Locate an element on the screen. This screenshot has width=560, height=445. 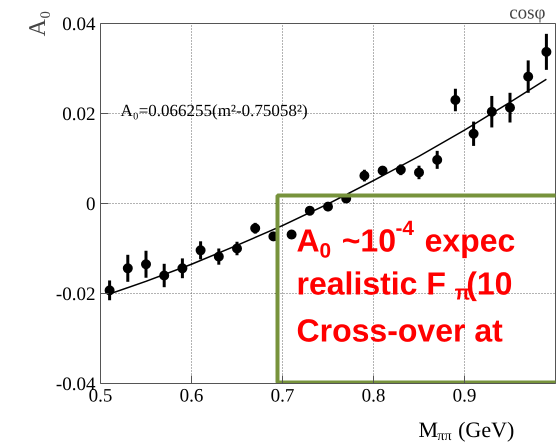
x-tick-label: 0.6 is located at coordinates (192, 396).